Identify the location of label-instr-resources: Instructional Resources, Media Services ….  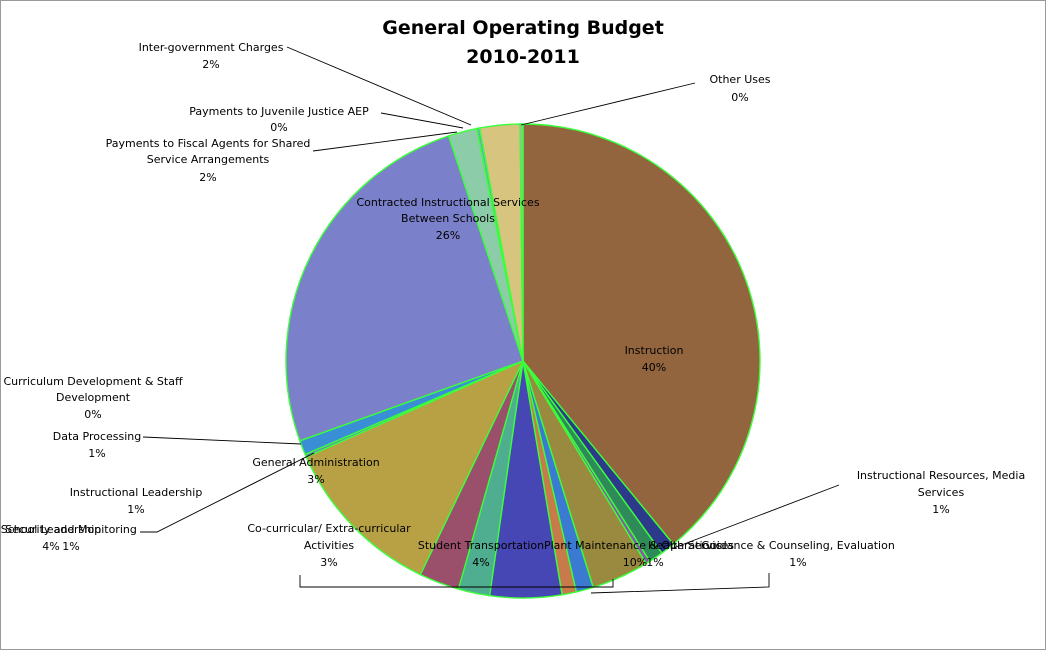
(941, 492).